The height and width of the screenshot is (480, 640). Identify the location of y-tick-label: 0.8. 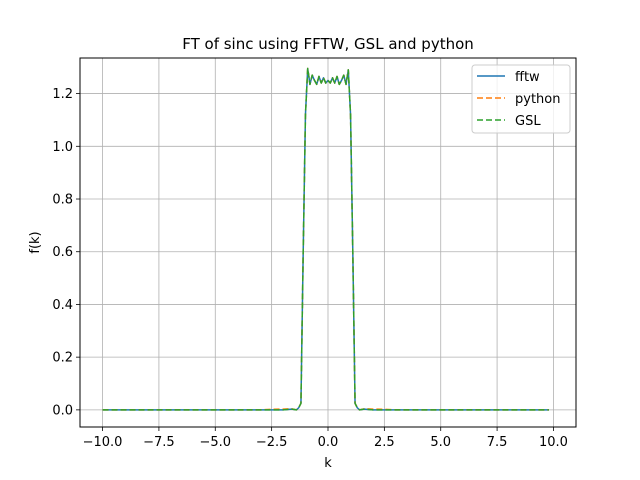
(62, 200).